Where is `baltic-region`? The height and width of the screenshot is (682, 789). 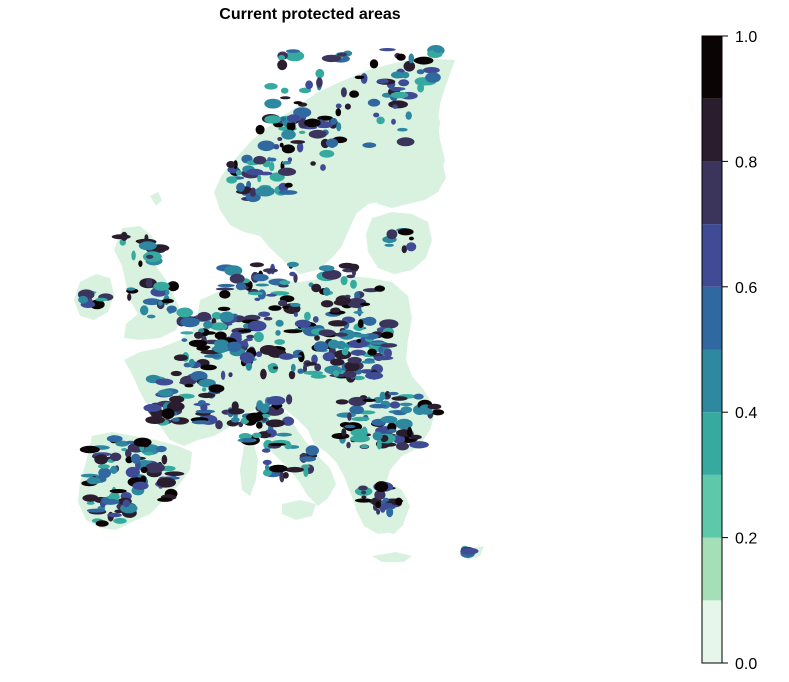 baltic-region is located at coordinates (399, 243).